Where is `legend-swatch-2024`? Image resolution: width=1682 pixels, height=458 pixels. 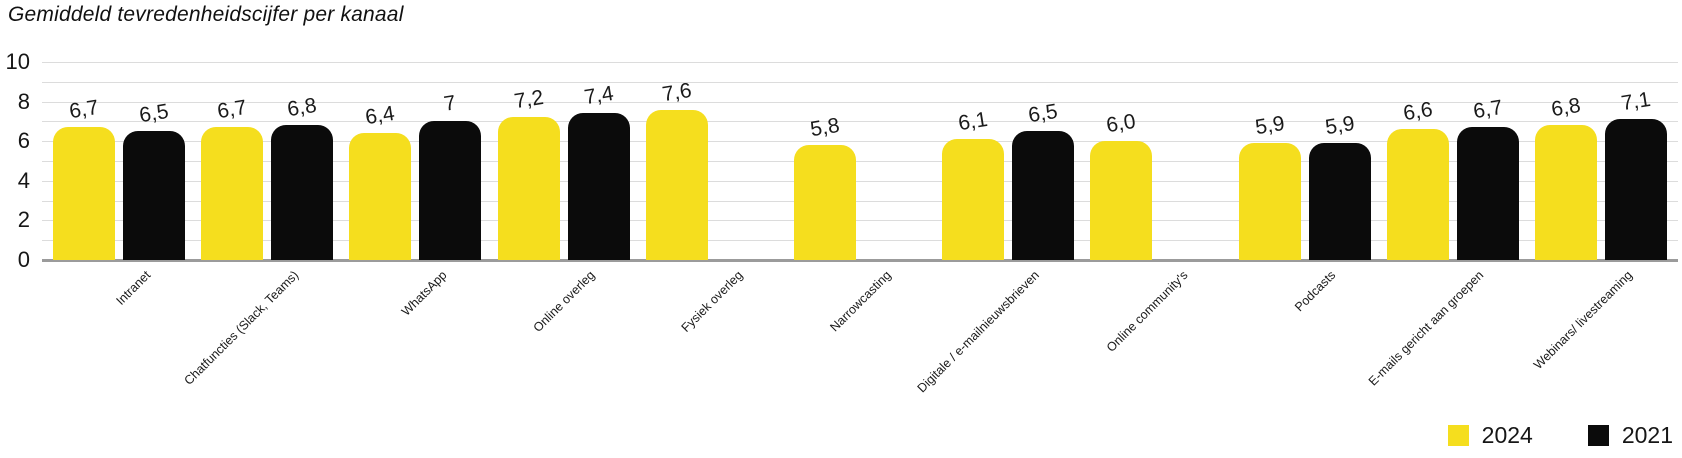 legend-swatch-2024 is located at coordinates (1458, 435).